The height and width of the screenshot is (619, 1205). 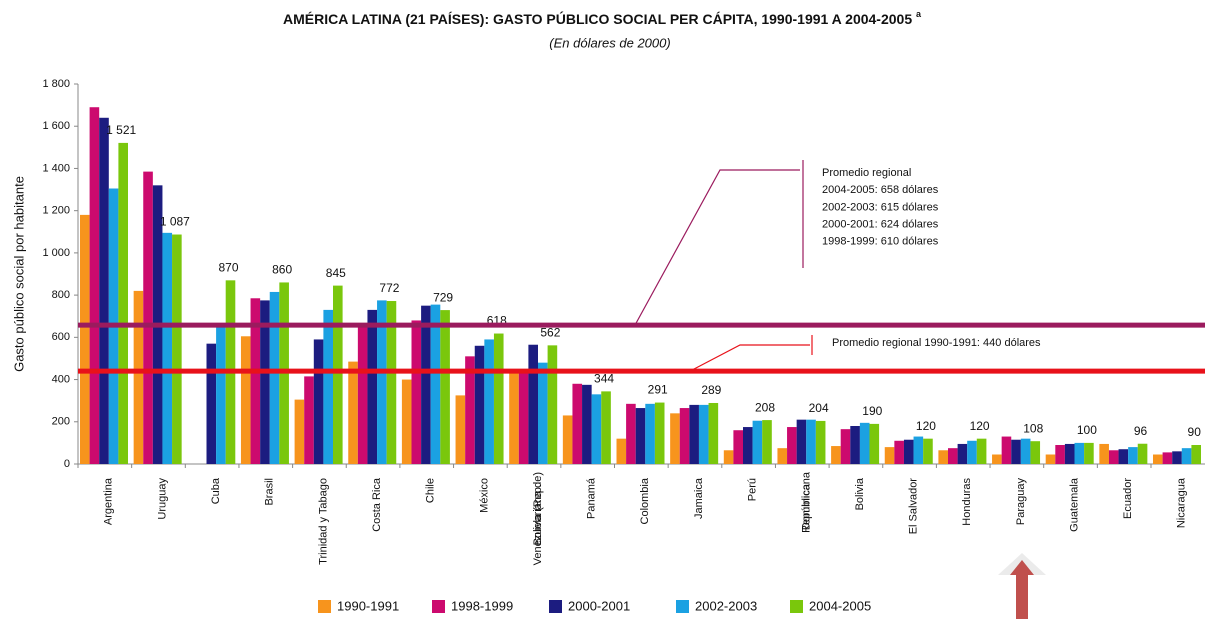 What do you see at coordinates (658, 390) in the screenshot?
I see `data-label: 291` at bounding box center [658, 390].